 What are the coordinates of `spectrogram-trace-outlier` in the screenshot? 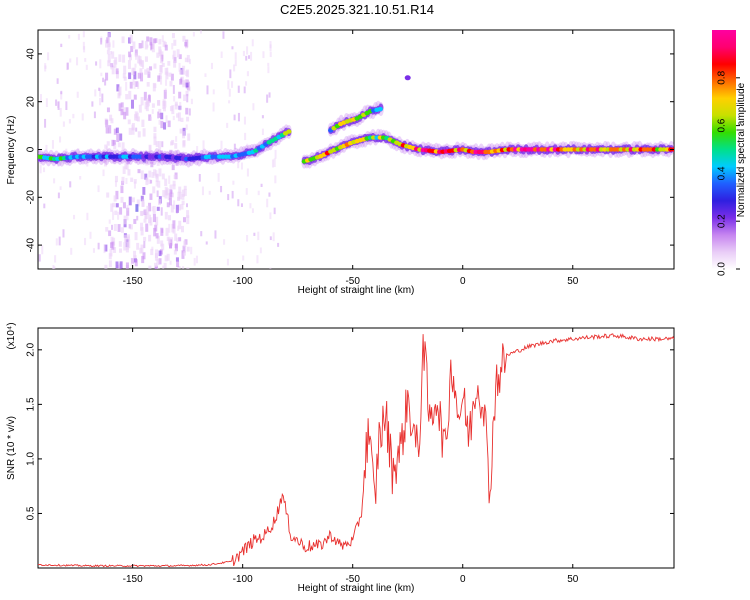 It's located at (407, 78).